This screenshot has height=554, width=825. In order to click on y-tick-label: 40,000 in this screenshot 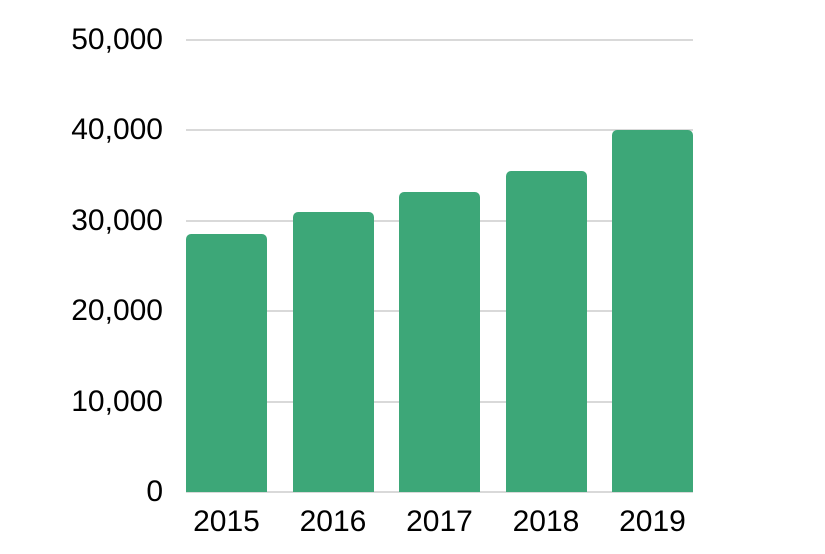, I will do `click(117, 130)`.